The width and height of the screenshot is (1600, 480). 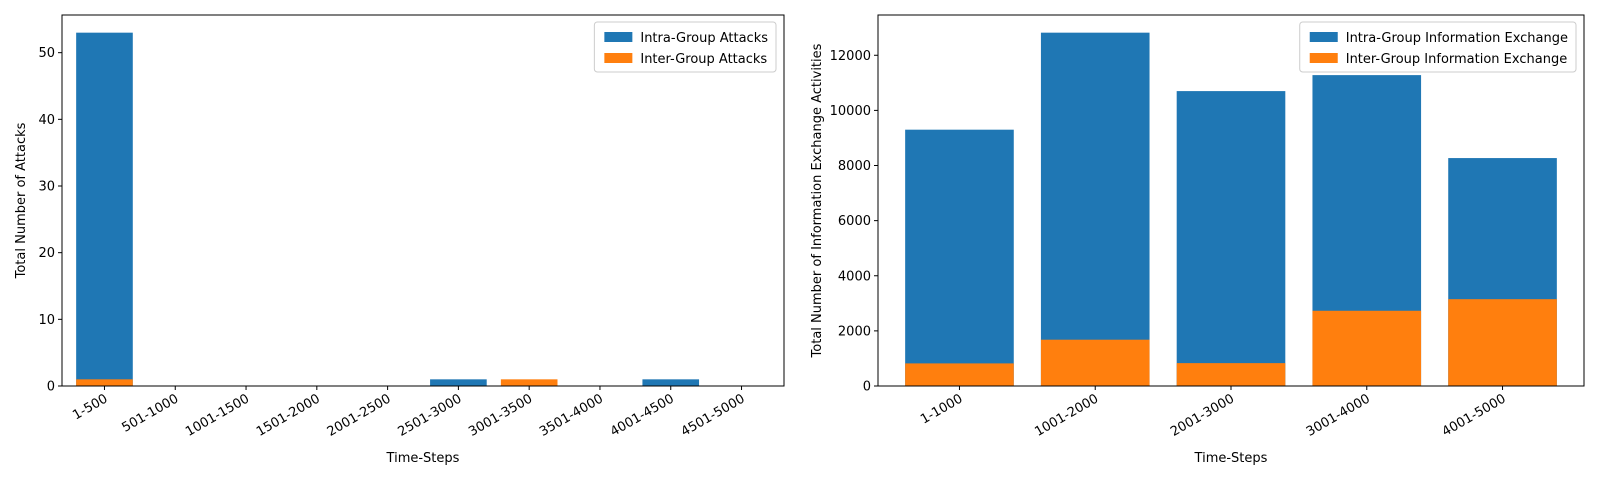 What do you see at coordinates (854, 166) in the screenshot?
I see `y-tick-label: 8000` at bounding box center [854, 166].